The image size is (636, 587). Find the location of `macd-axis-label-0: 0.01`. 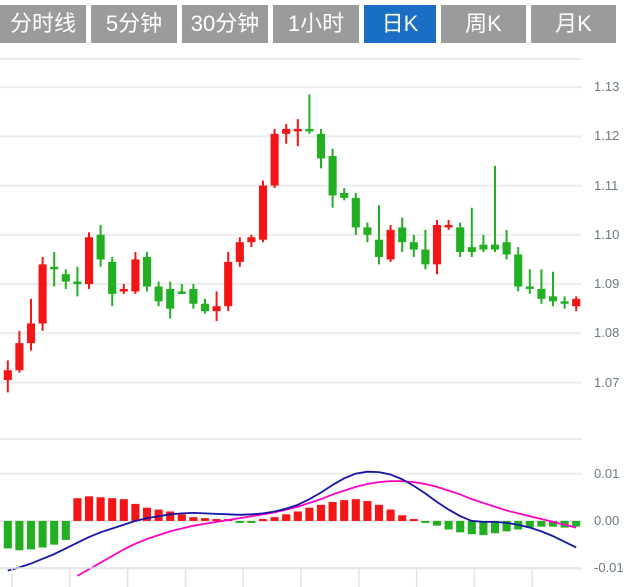

macd-axis-label-0: 0.01 is located at coordinates (607, 473).